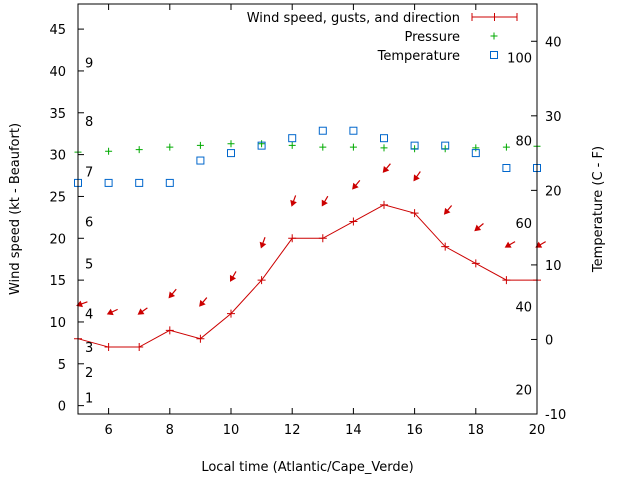  What do you see at coordinates (57, 114) in the screenshot?
I see `y-left-tick-label: 35` at bounding box center [57, 114].